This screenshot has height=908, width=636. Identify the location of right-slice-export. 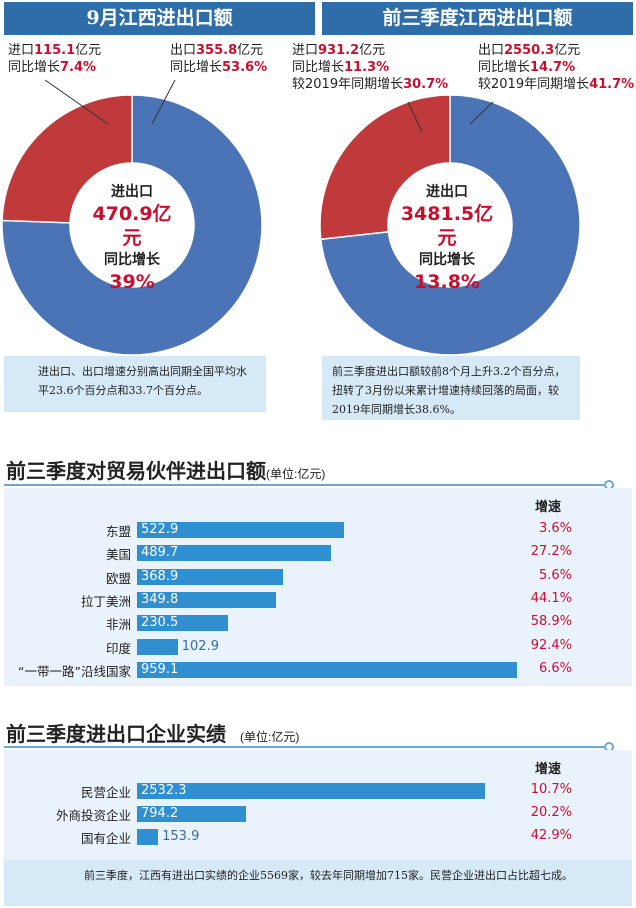
(450, 225).